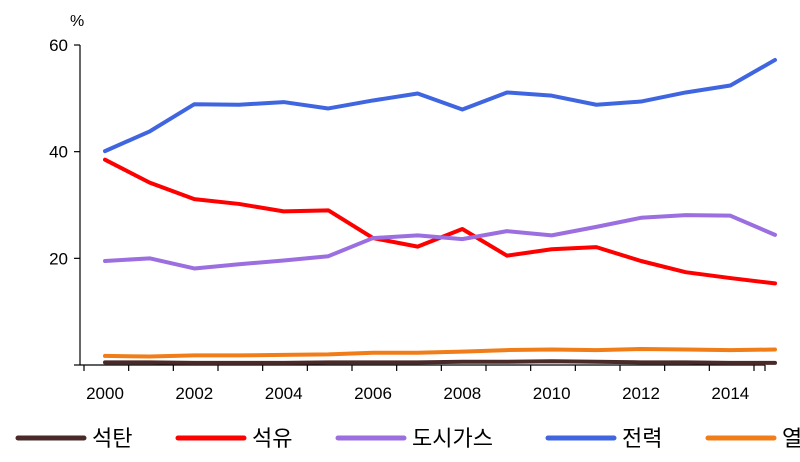  What do you see at coordinates (284, 393) in the screenshot?
I see `x-tick-label: 2004` at bounding box center [284, 393].